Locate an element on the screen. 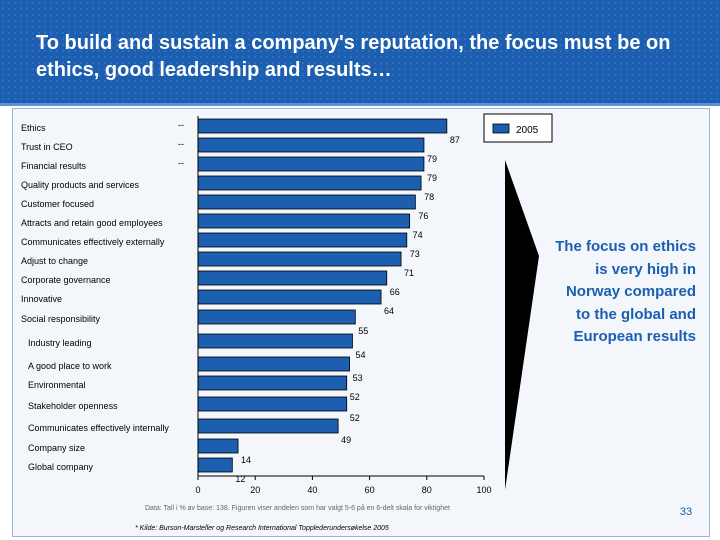 This screenshot has height=540, width=720. category-label: Trust in CEO is located at coordinates (47, 147).